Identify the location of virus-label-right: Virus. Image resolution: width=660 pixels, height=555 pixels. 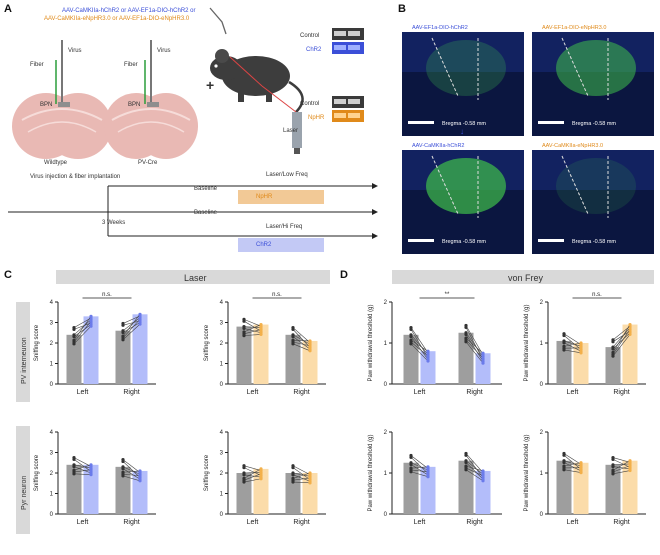
(164, 51).